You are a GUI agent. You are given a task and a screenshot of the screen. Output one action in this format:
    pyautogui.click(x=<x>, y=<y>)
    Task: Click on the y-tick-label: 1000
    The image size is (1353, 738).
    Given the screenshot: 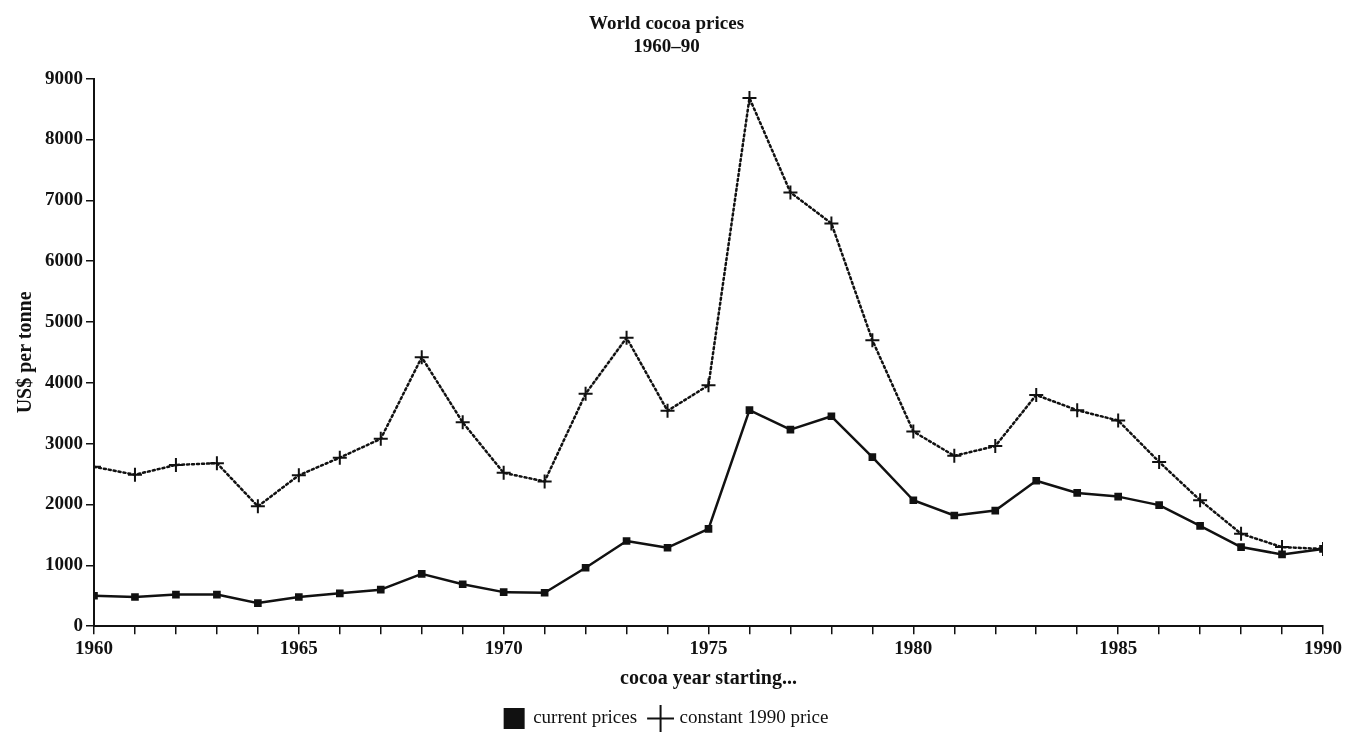 What is the action you would take?
    pyautogui.click(x=64, y=564)
    